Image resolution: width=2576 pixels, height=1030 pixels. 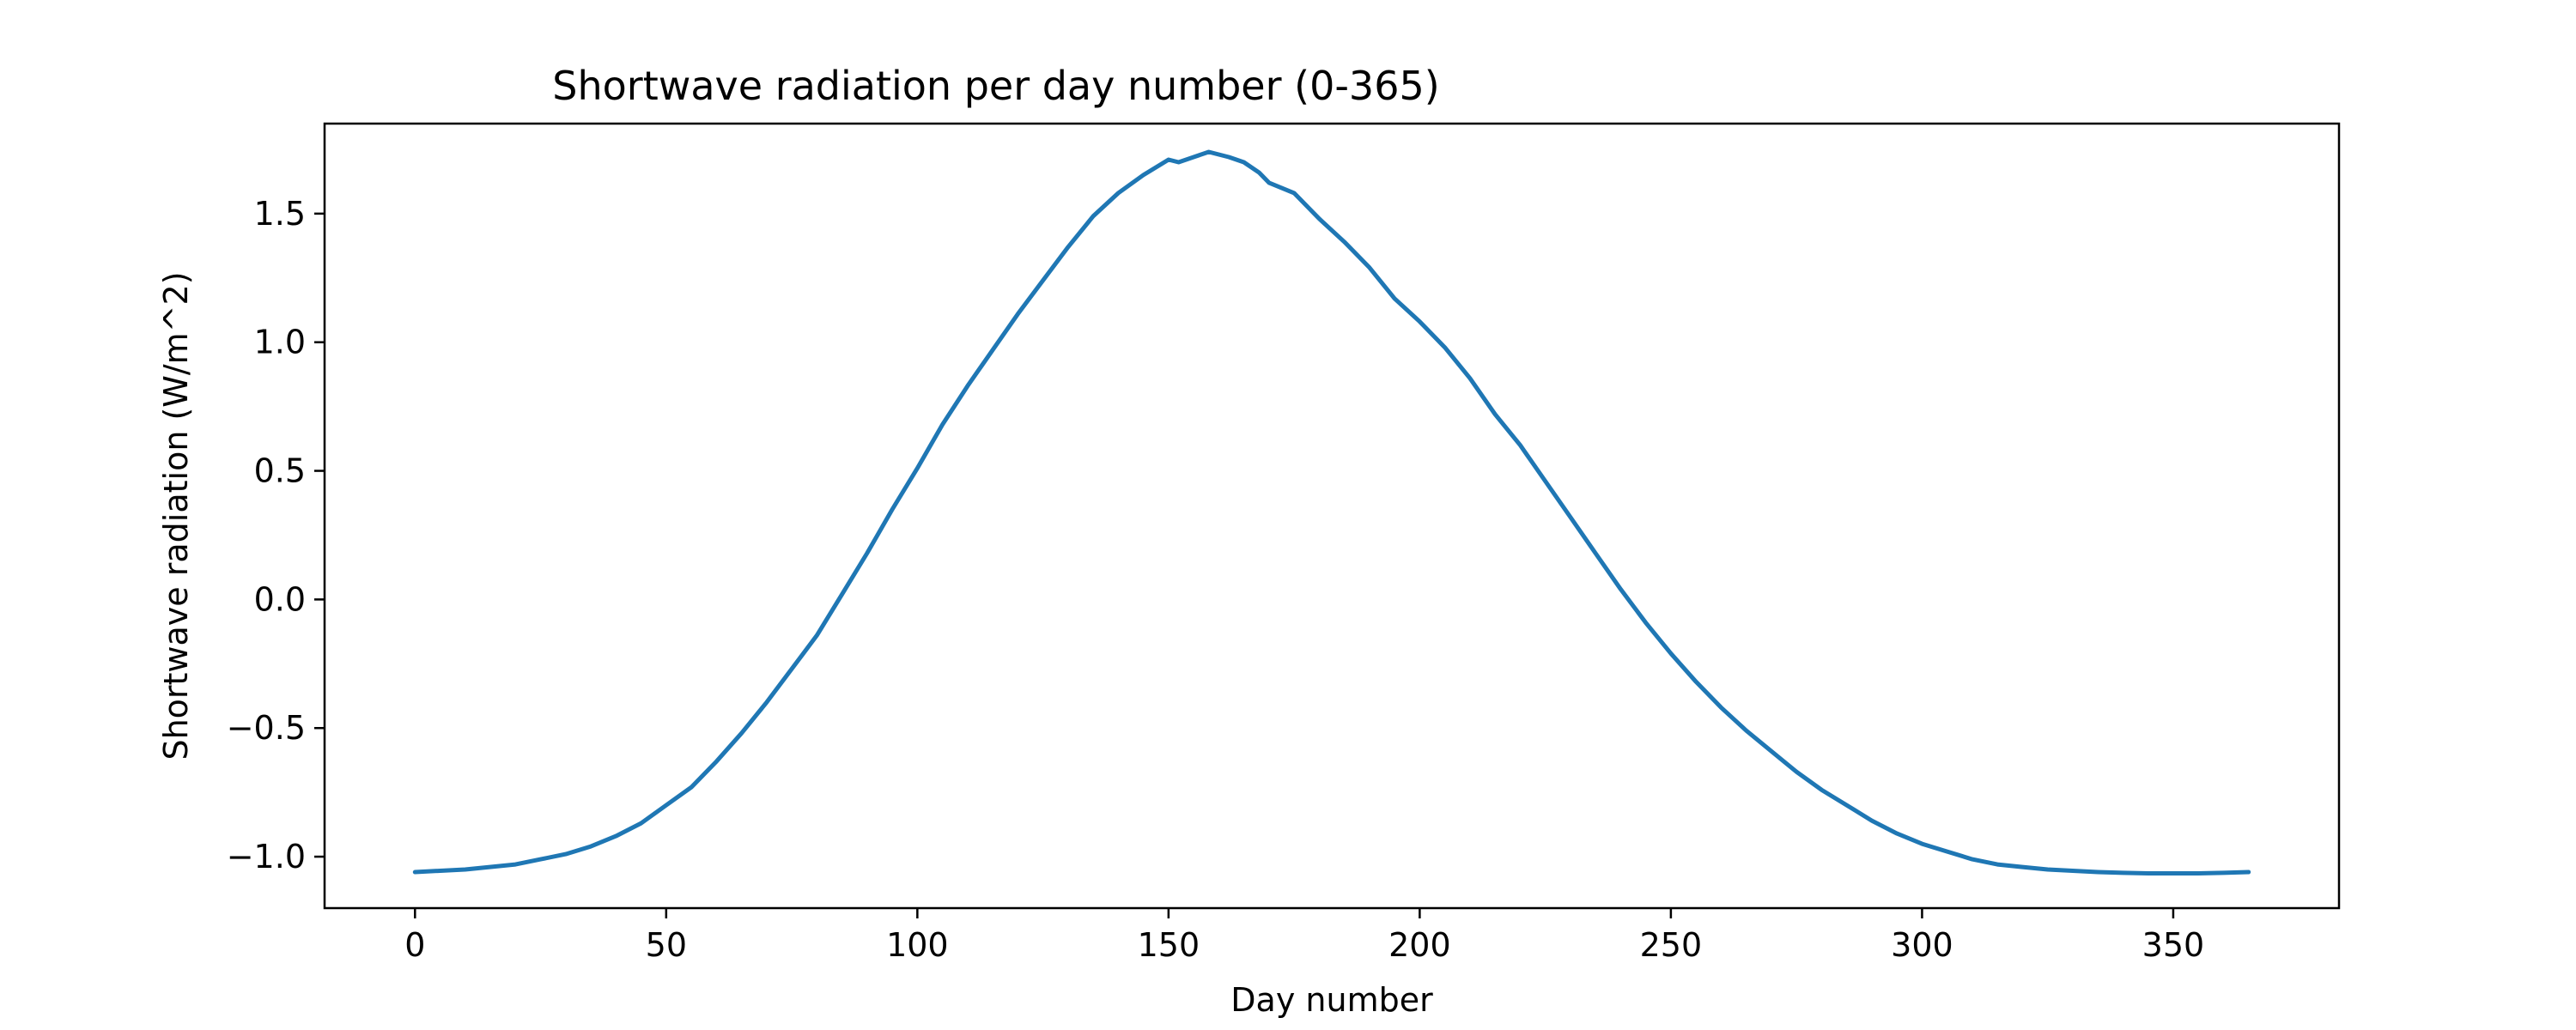 What do you see at coordinates (280, 599) in the screenshot?
I see `y-tick-label: 0.0` at bounding box center [280, 599].